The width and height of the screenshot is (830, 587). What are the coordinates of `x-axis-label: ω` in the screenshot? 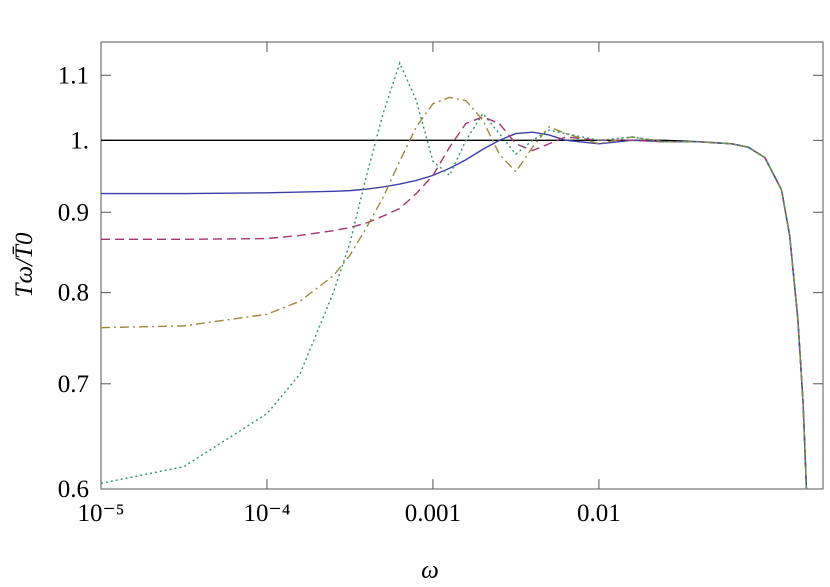 It's located at (430, 570).